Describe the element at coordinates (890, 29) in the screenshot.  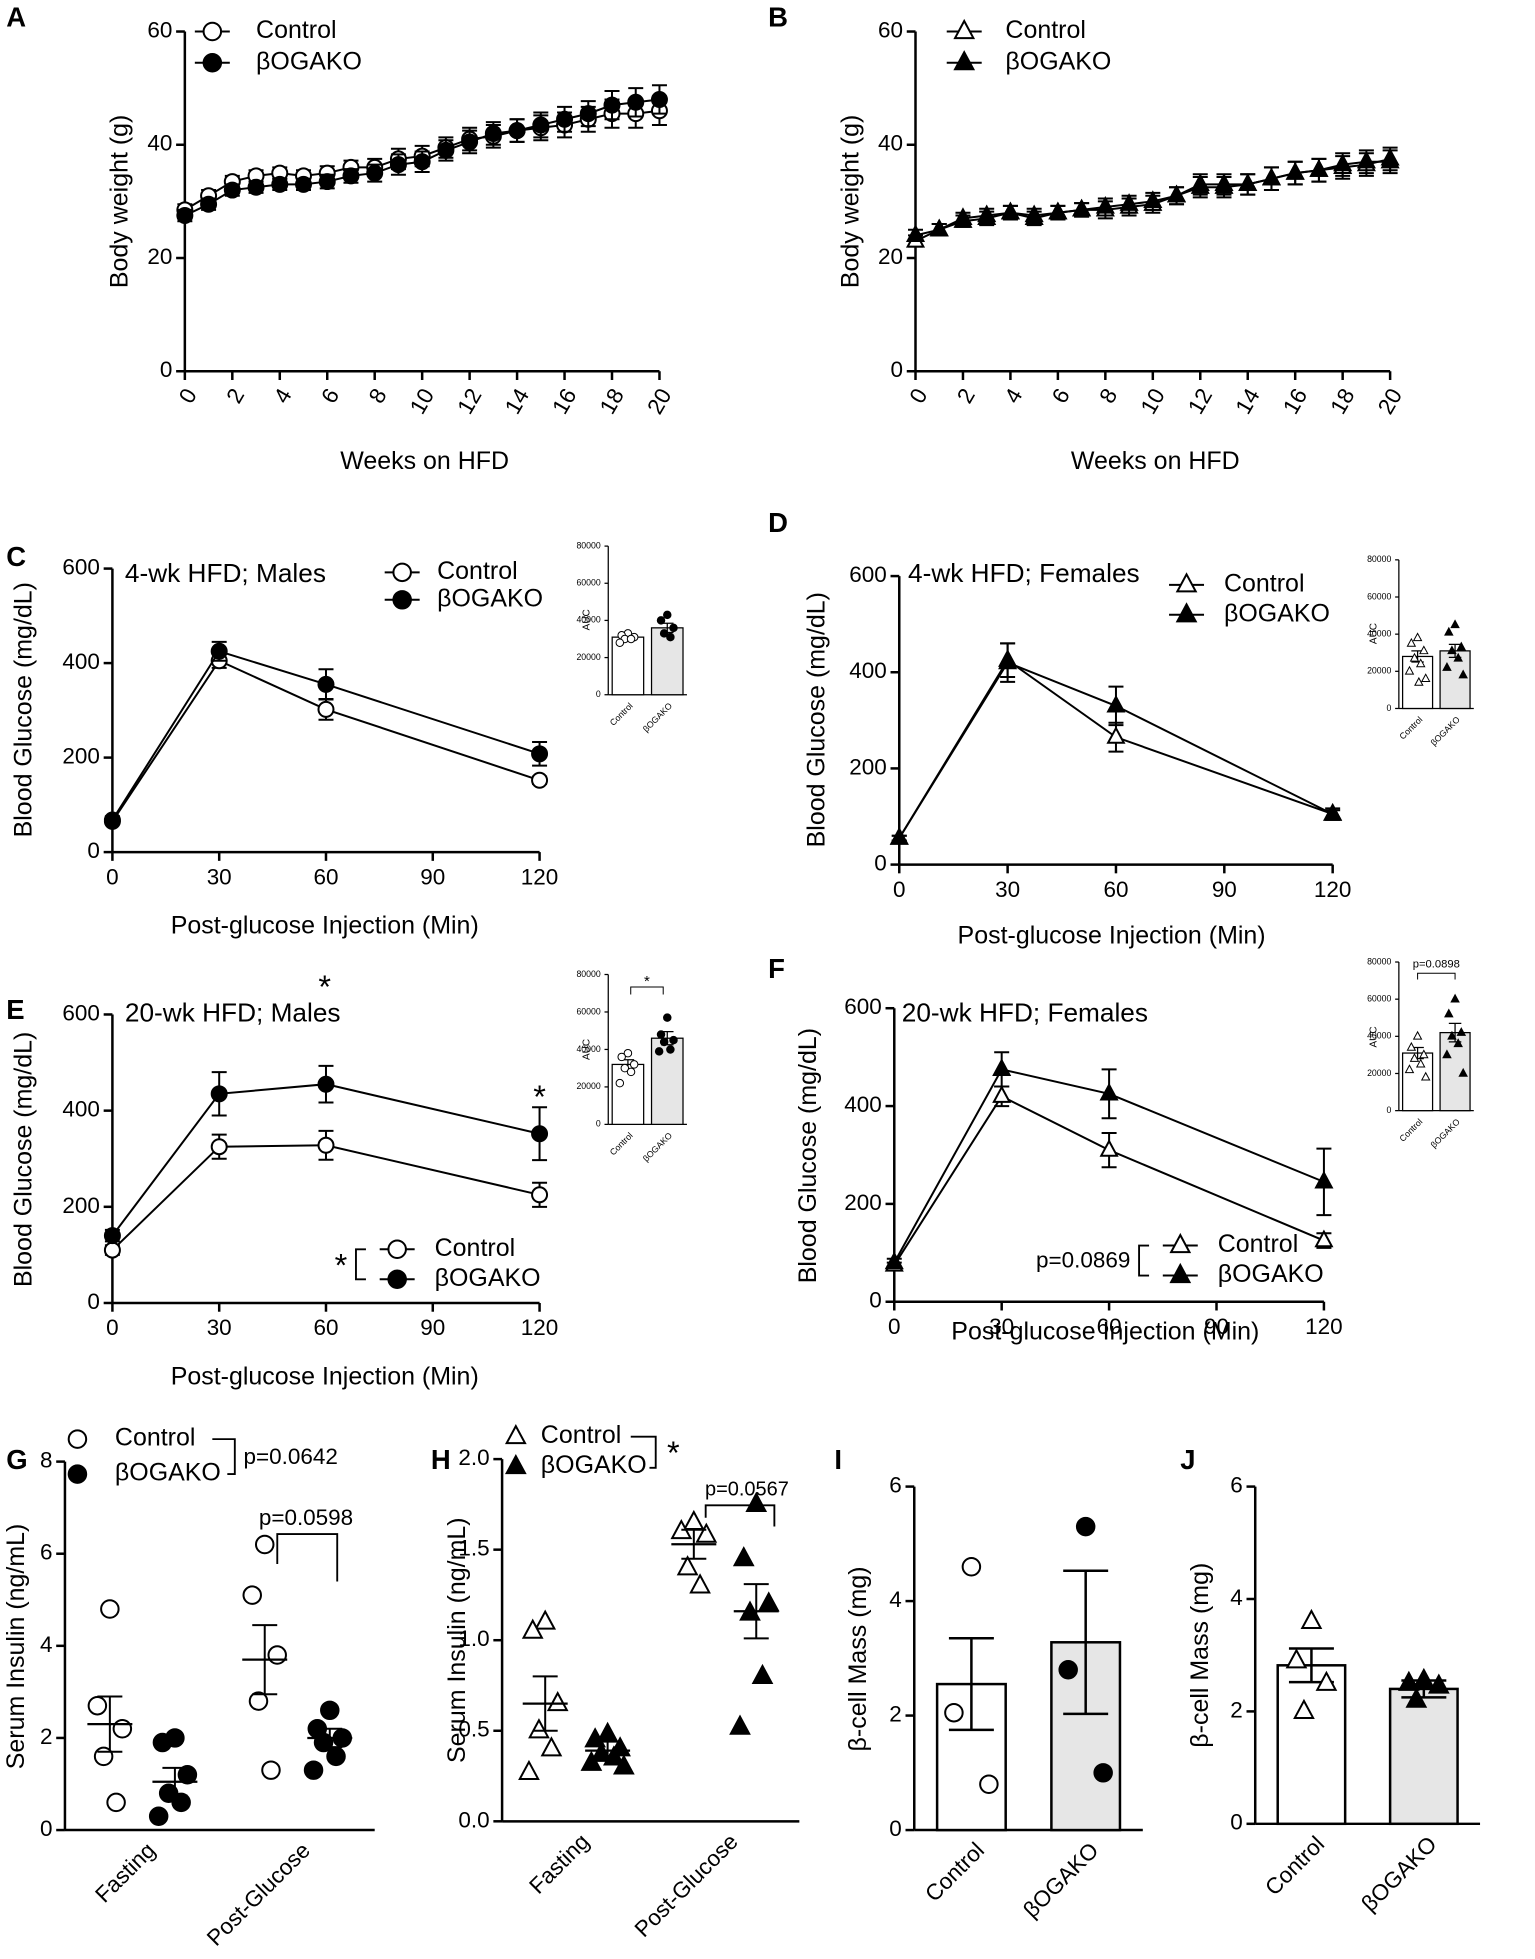
I see `y-tick-label: 60` at that location.